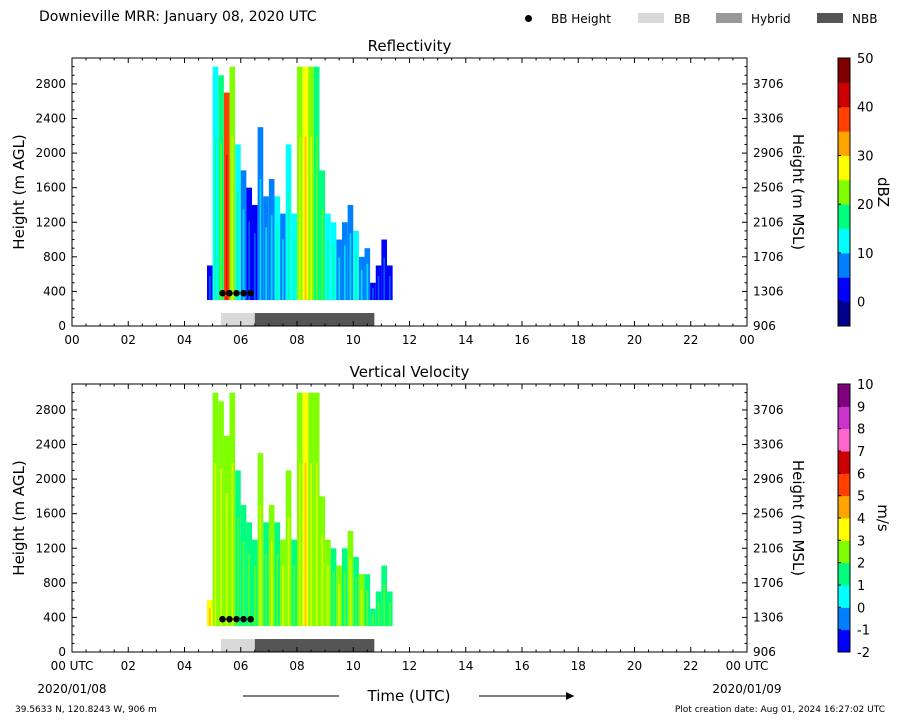  What do you see at coordinates (861, 303) in the screenshot?
I see `colorbar-tick-label: 0` at bounding box center [861, 303].